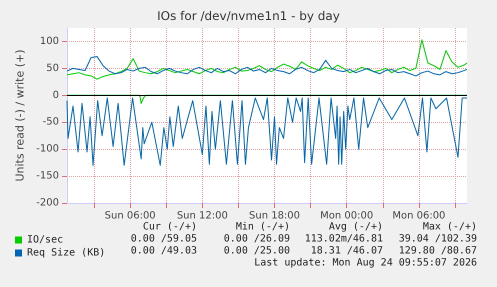  What do you see at coordinates (66, 253) in the screenshot?
I see `legend-label: Req Size (KB)` at bounding box center [66, 253].